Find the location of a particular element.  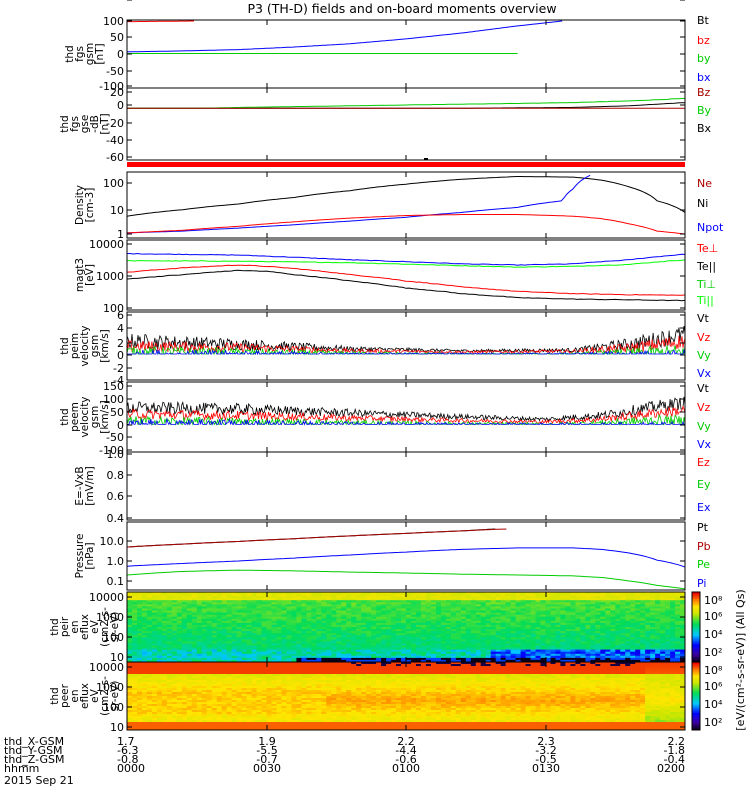

legend-Ey: Ey is located at coordinates (704, 484).